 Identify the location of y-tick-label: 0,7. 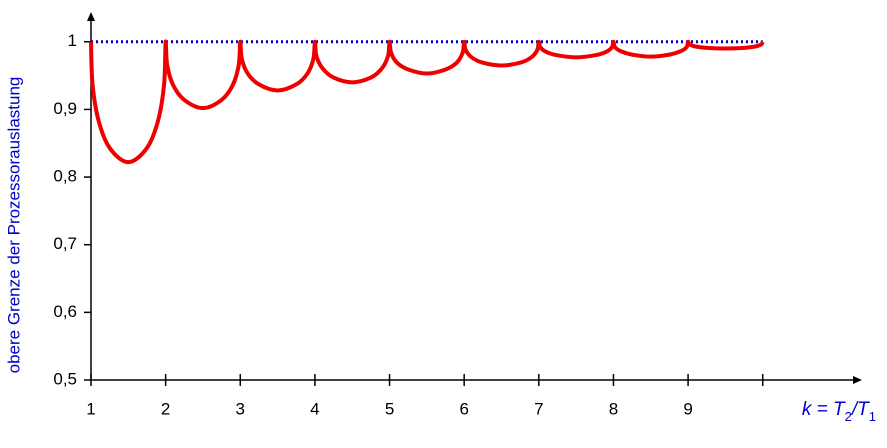
(65, 243).